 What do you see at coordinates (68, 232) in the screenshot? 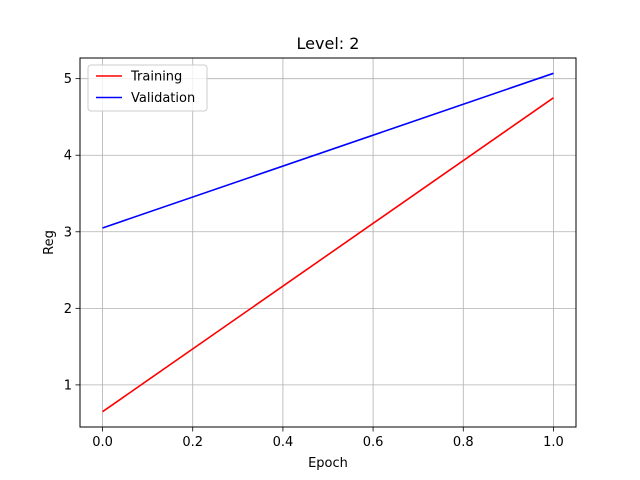
I see `y-tick-label: 3` at bounding box center [68, 232].